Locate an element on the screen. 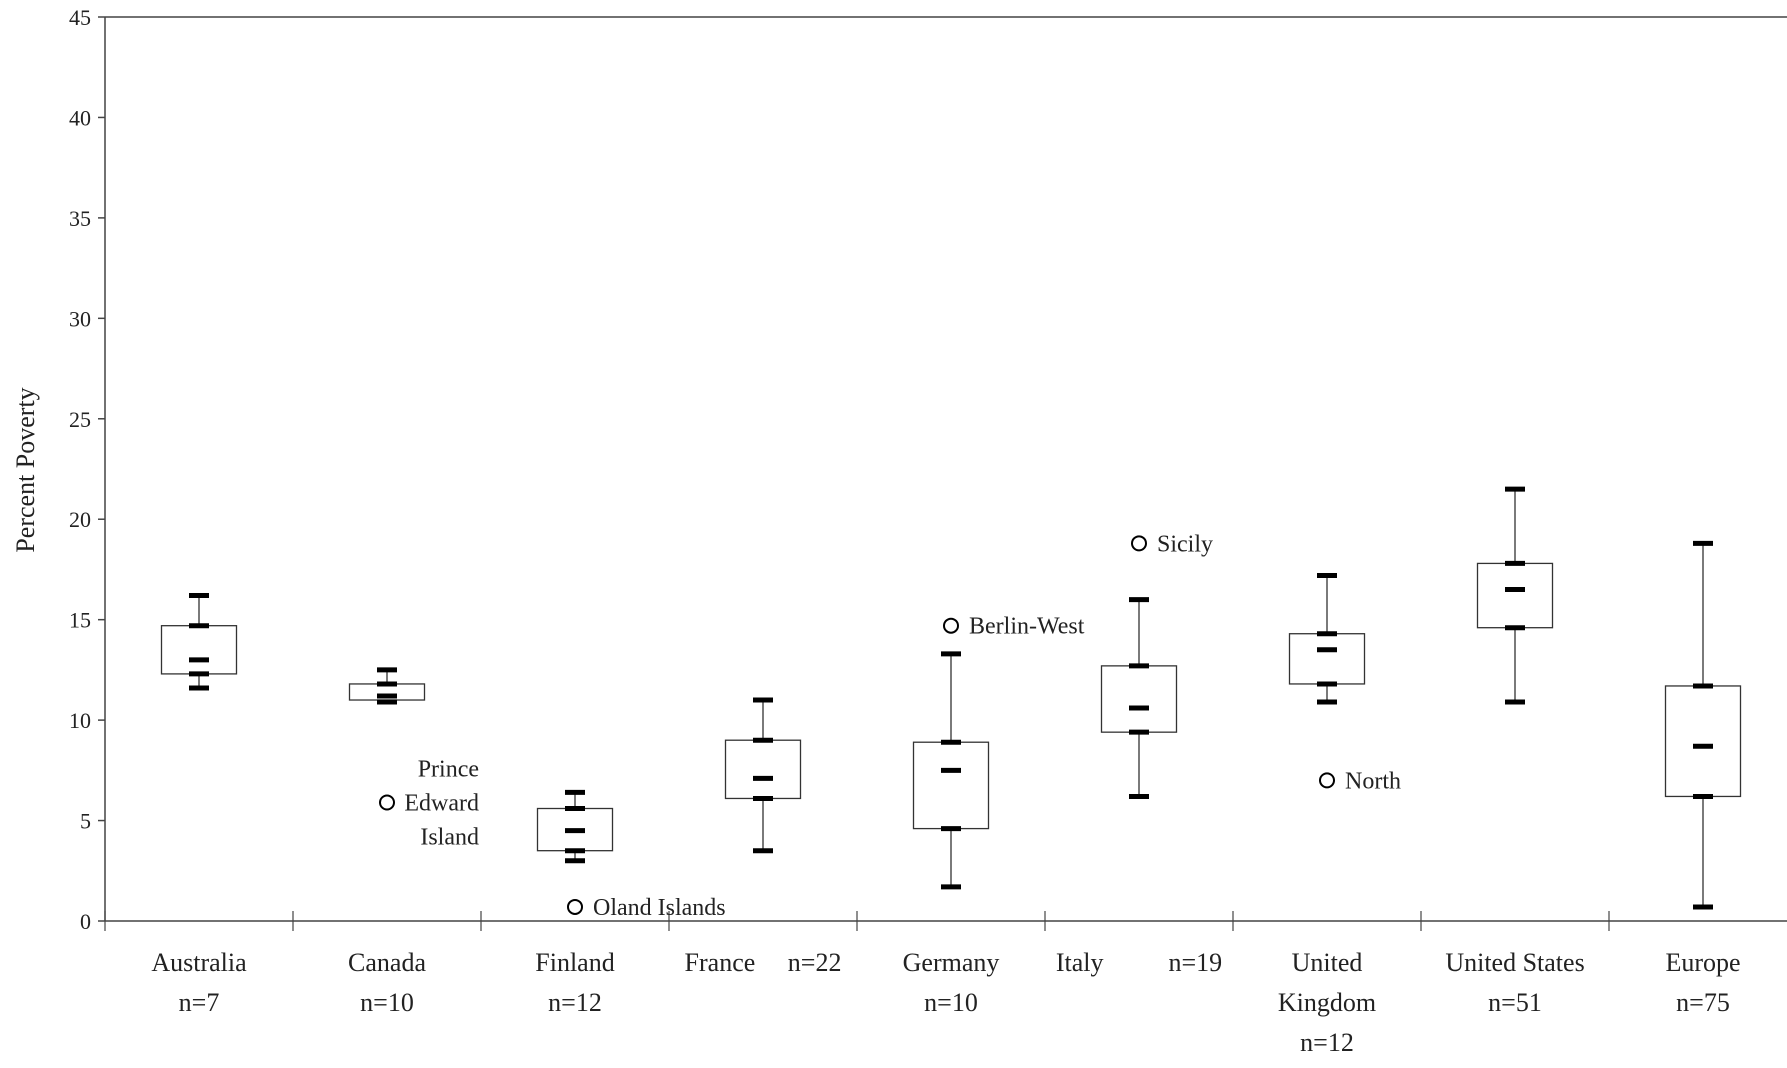  box-france is located at coordinates (763, 775).